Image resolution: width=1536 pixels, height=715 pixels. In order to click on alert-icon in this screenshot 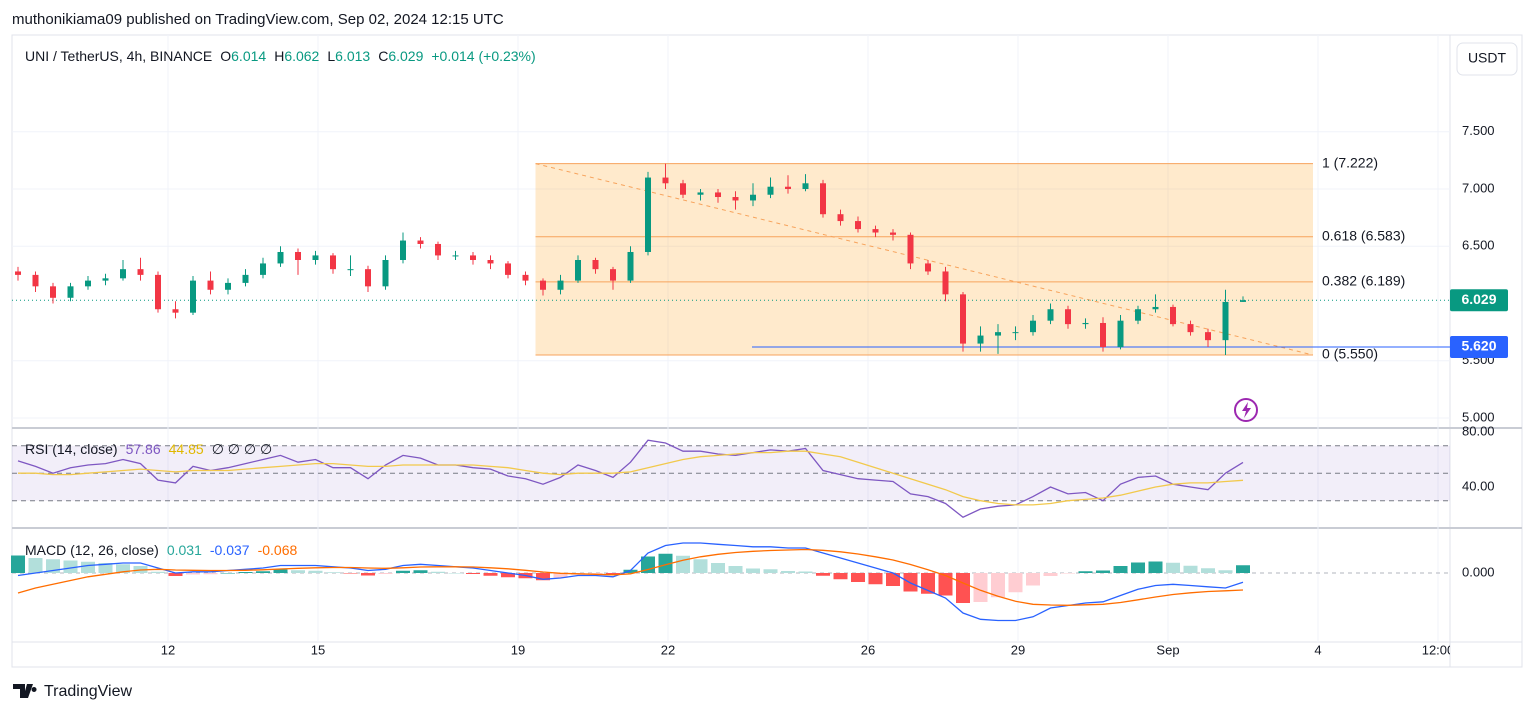, I will do `click(1246, 410)`.